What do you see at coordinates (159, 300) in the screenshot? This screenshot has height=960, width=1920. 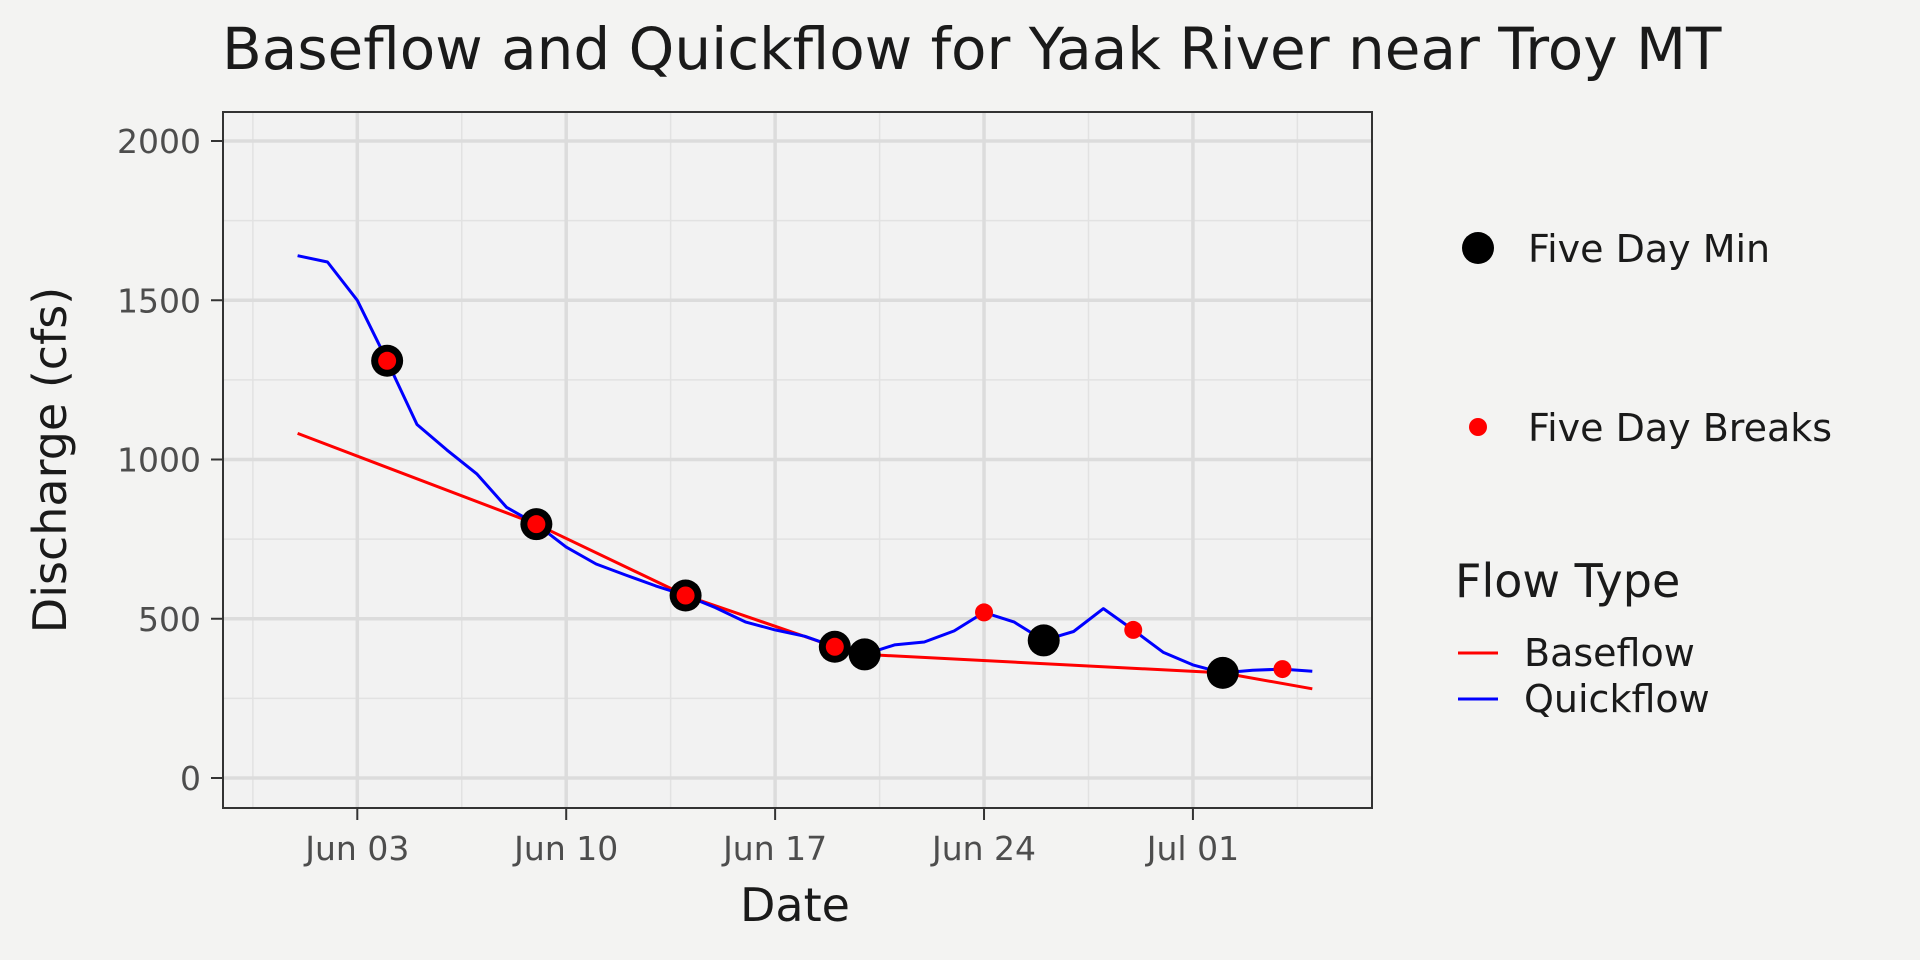 I see `y-tick-label: 1500` at bounding box center [159, 300].